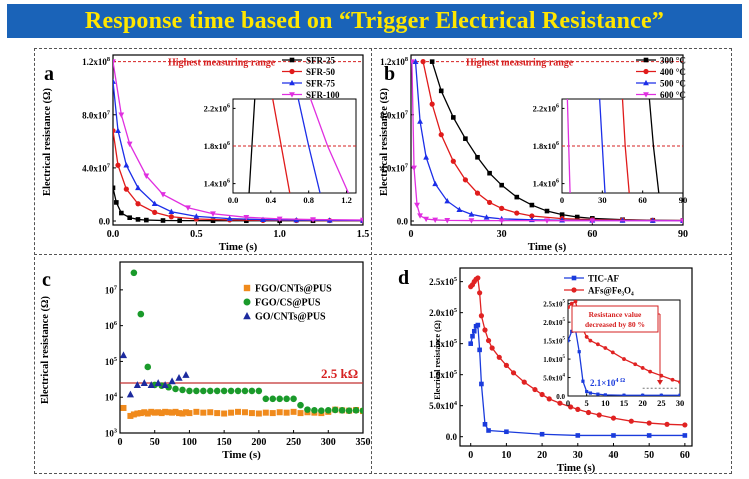 The image size is (749, 479). What do you see at coordinates (383, 254) in the screenshot?
I see `panel-divider-horizontal` at bounding box center [383, 254].